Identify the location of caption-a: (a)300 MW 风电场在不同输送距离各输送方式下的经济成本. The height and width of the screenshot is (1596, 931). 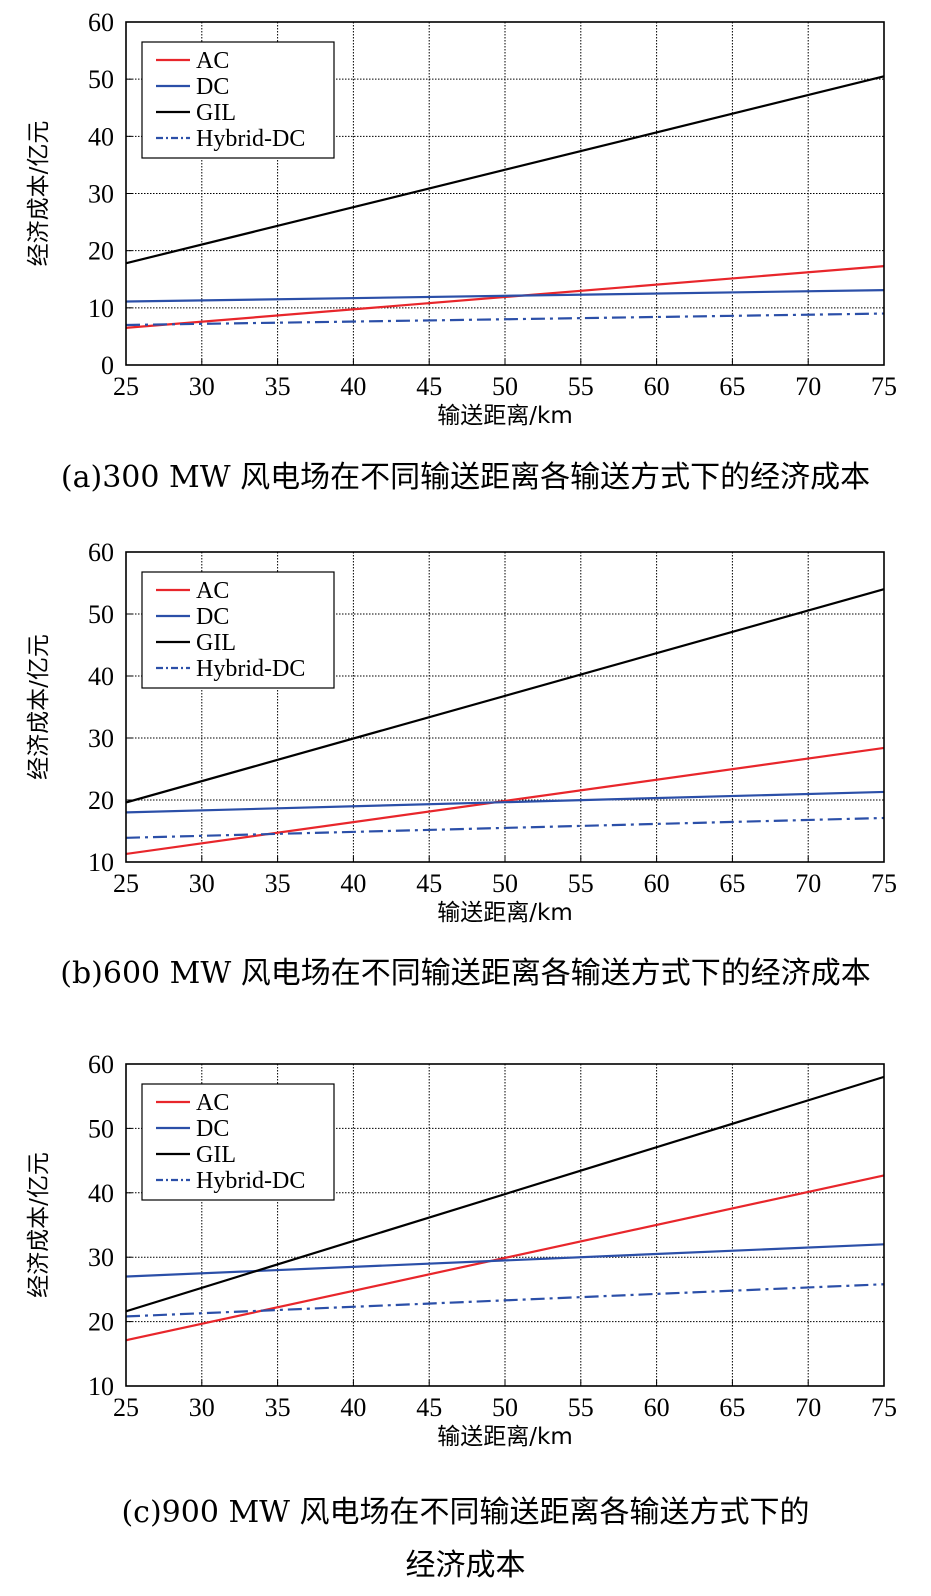
(465, 477).